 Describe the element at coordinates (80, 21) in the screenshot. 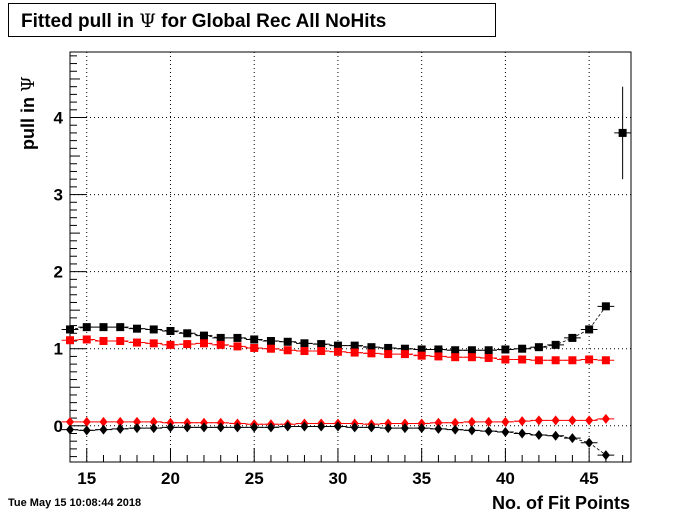

I see `chart-title-prefix: Fitted pull in` at that location.